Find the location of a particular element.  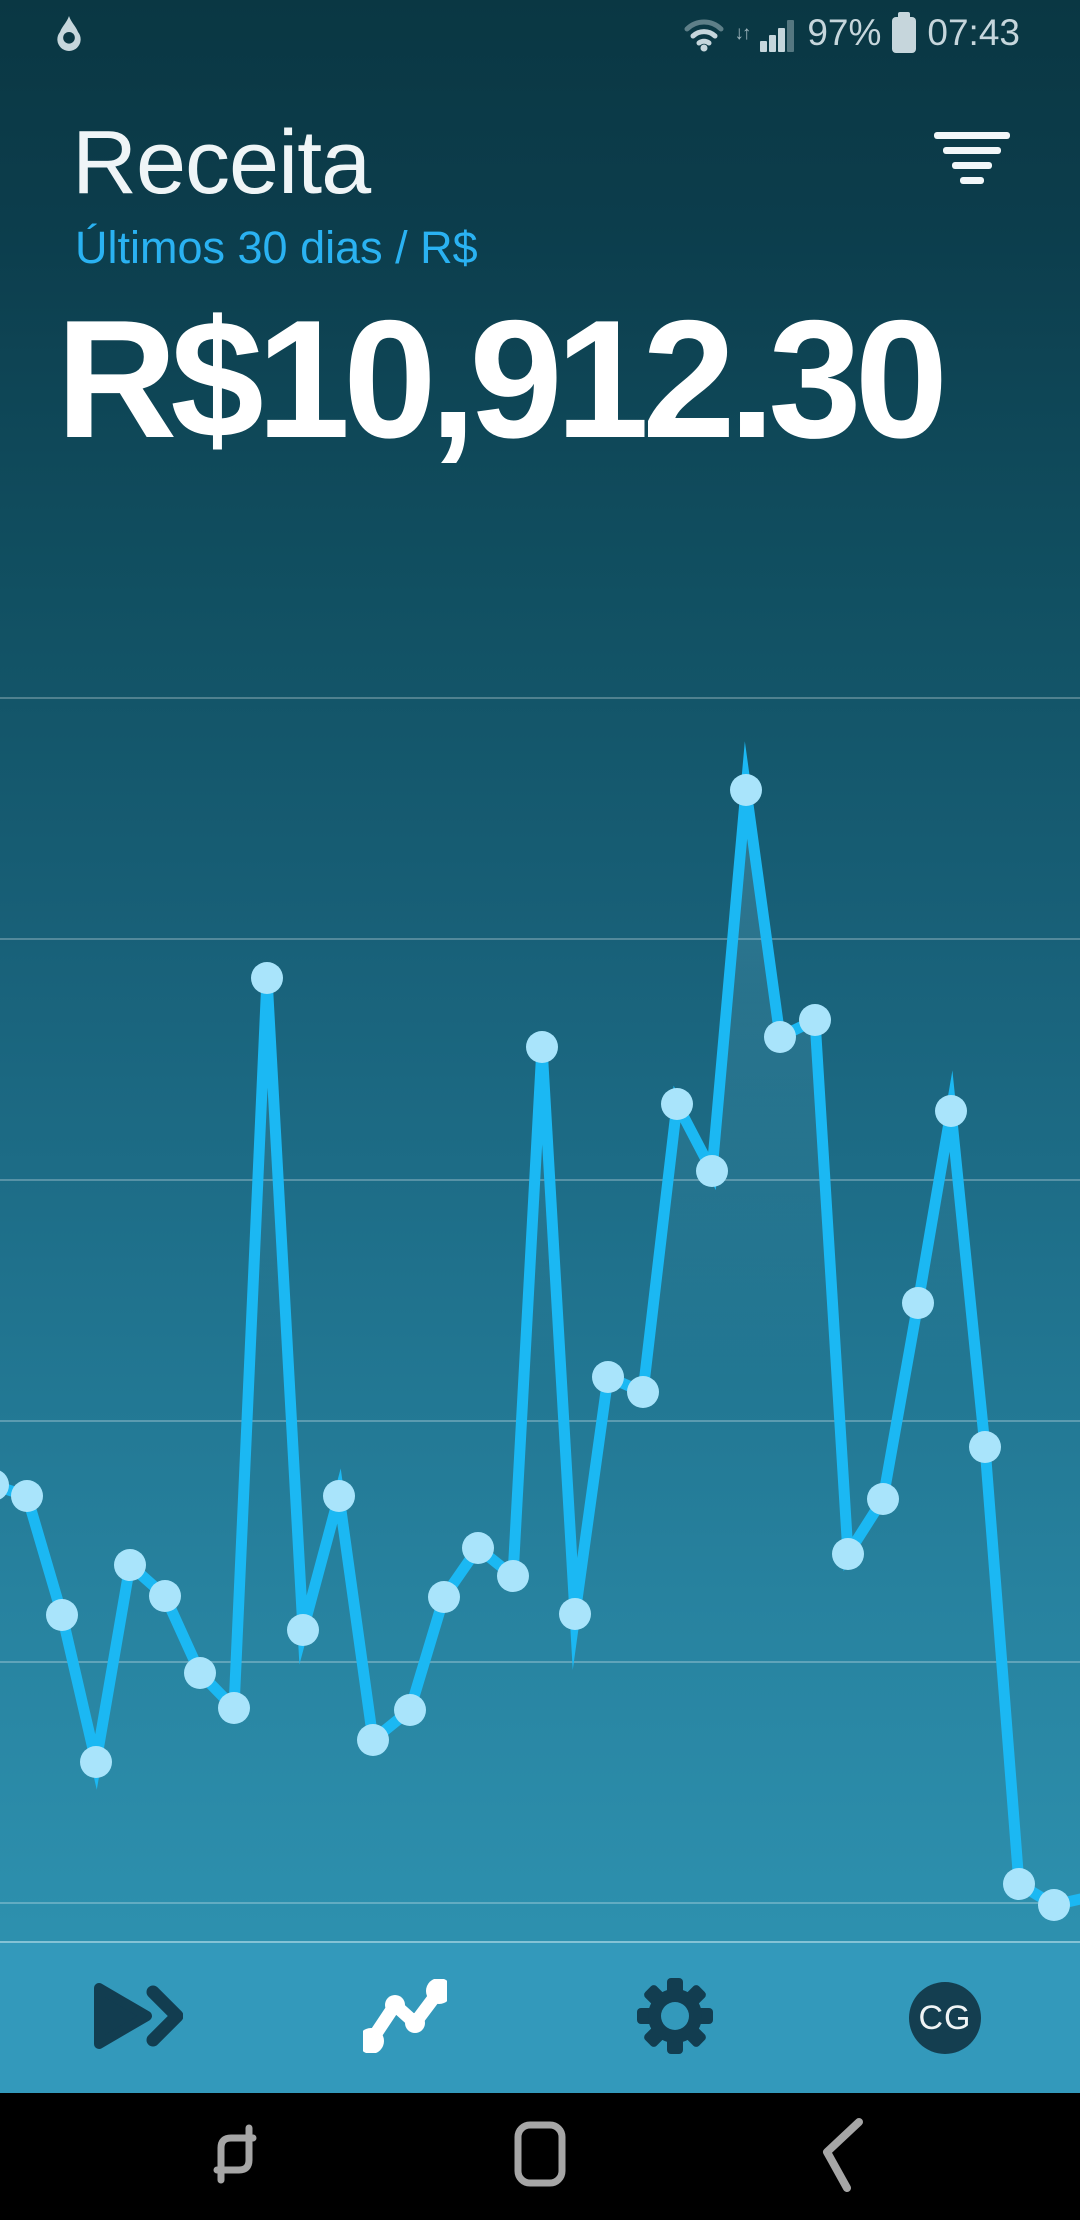

home-icon is located at coordinates (540, 2156).